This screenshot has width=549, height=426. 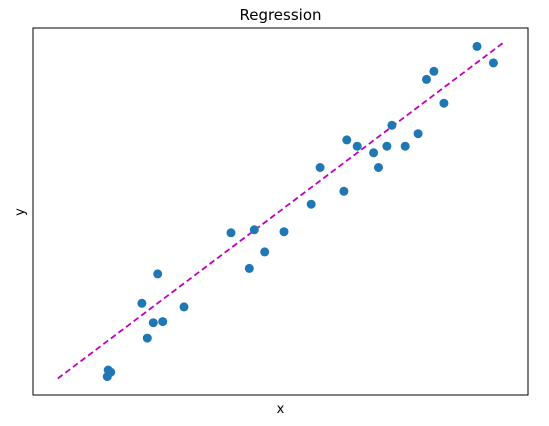 What do you see at coordinates (280, 15) in the screenshot?
I see `chart-title: Regression` at bounding box center [280, 15].